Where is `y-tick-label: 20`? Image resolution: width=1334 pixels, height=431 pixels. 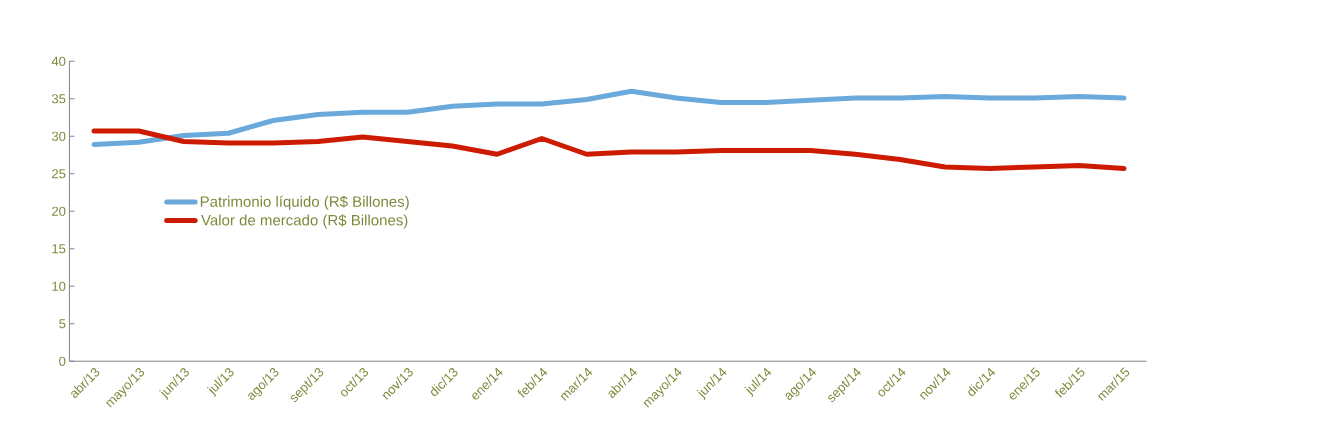 y-tick-label: 20 is located at coordinates (59, 211).